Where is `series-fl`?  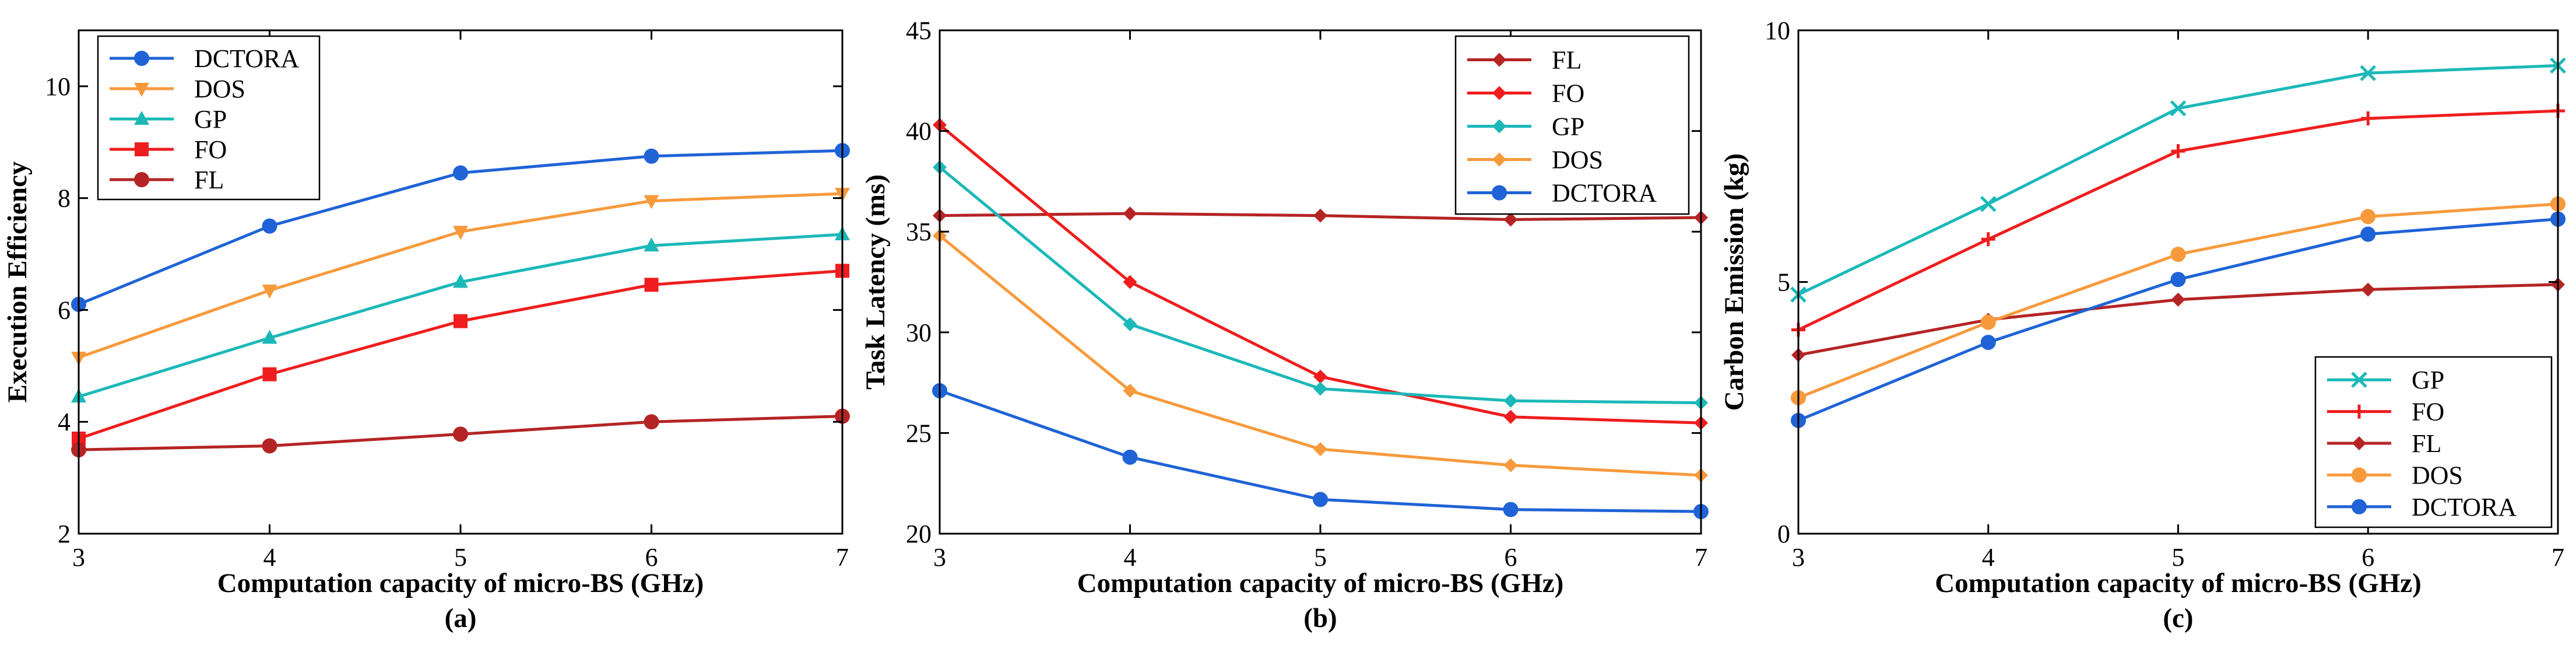 series-fl is located at coordinates (460, 433).